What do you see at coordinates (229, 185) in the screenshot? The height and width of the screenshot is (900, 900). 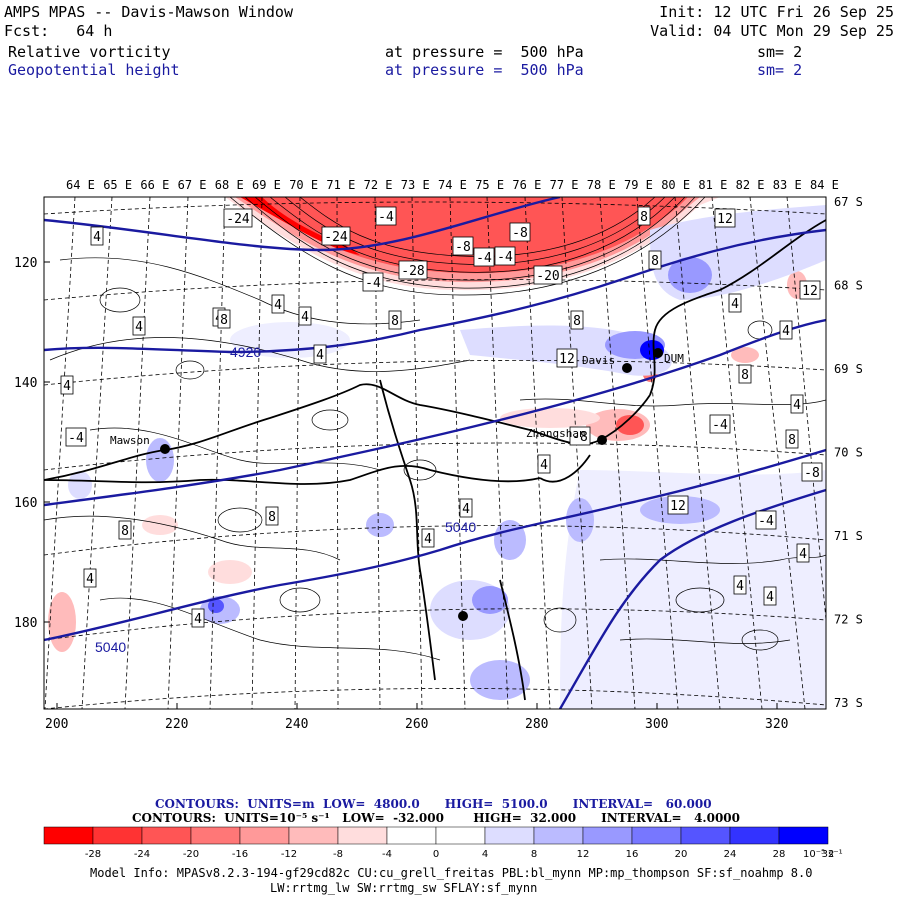 I see `longitude-label: 68 E` at bounding box center [229, 185].